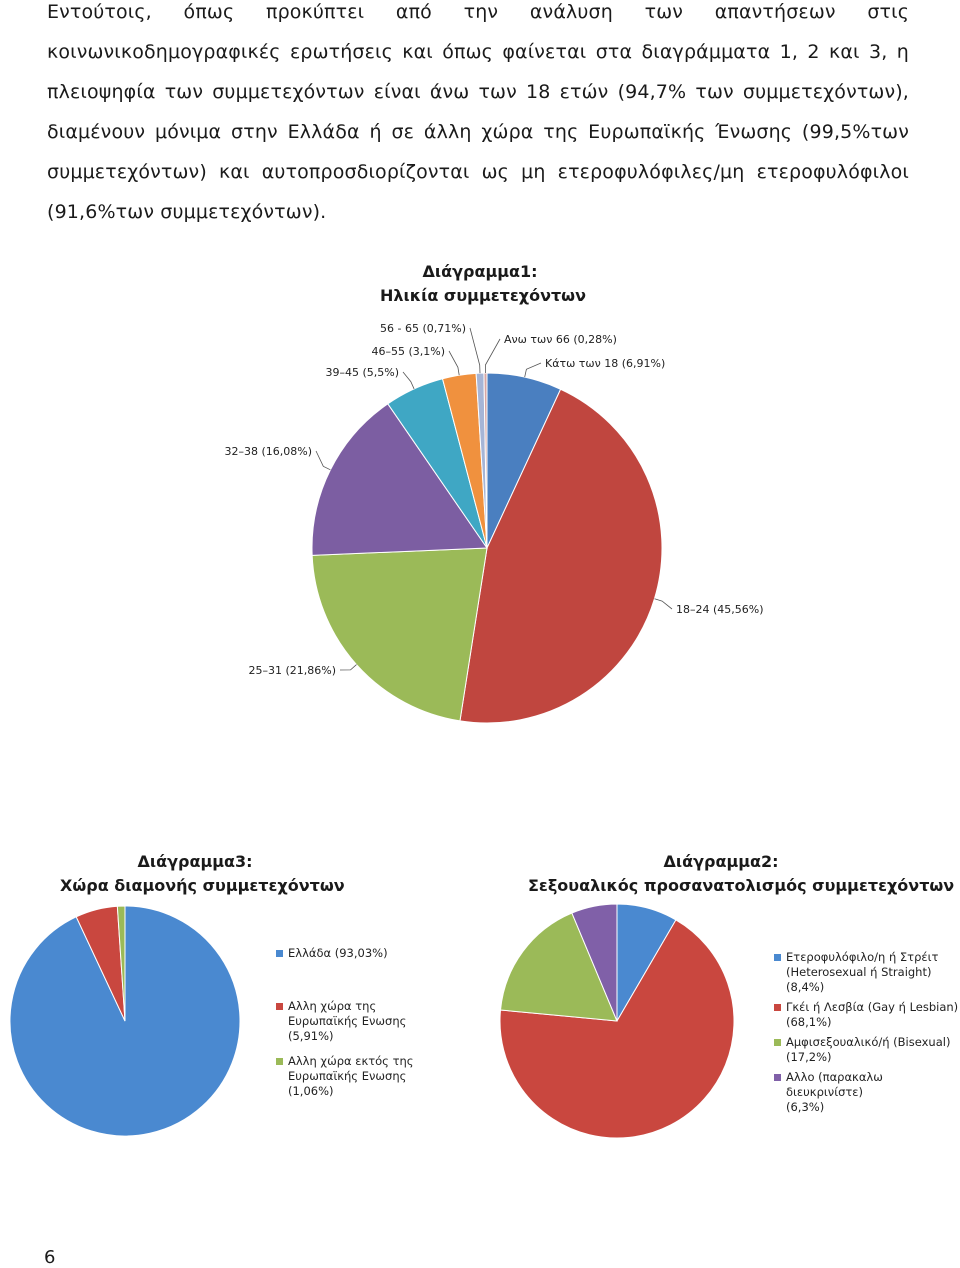 Image resolution: width=960 pixels, height=1268 pixels. I want to click on legend-item: Γκέι ή Λεσβία (Gay ή Lesbian) (68,1%), so click(867, 1015).